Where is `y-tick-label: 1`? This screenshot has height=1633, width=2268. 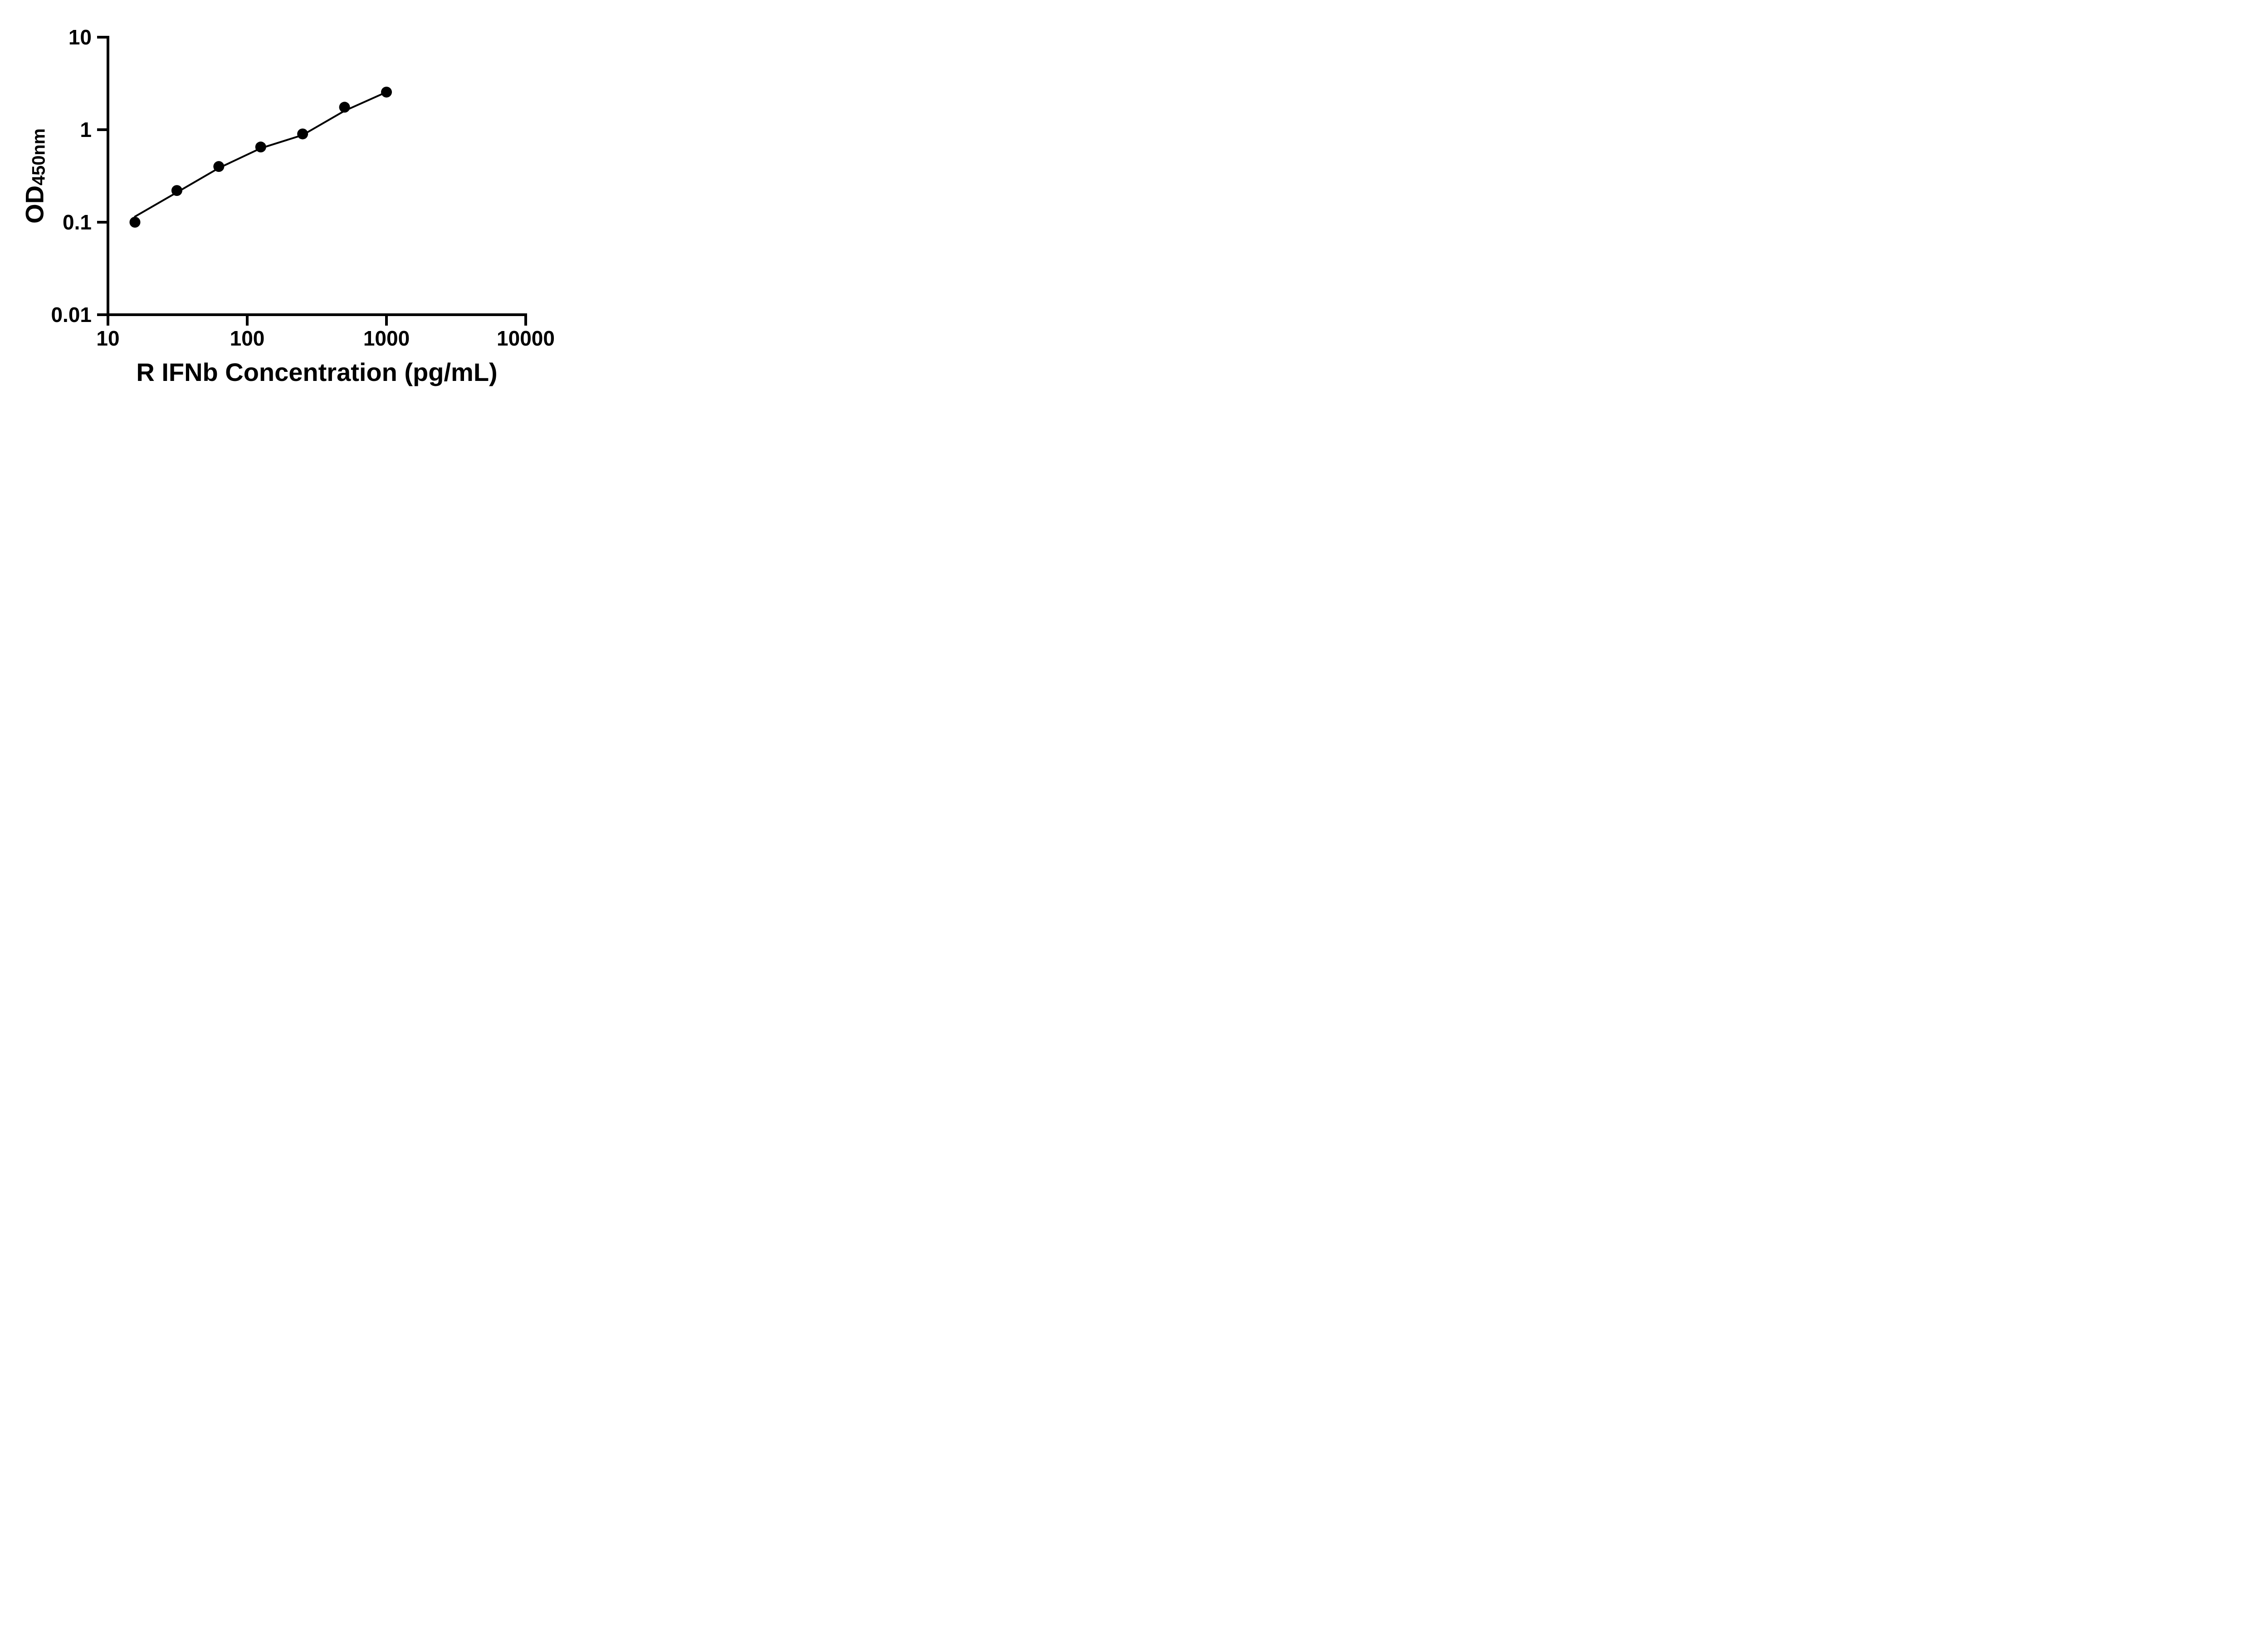 y-tick-label: 1 is located at coordinates (86, 129).